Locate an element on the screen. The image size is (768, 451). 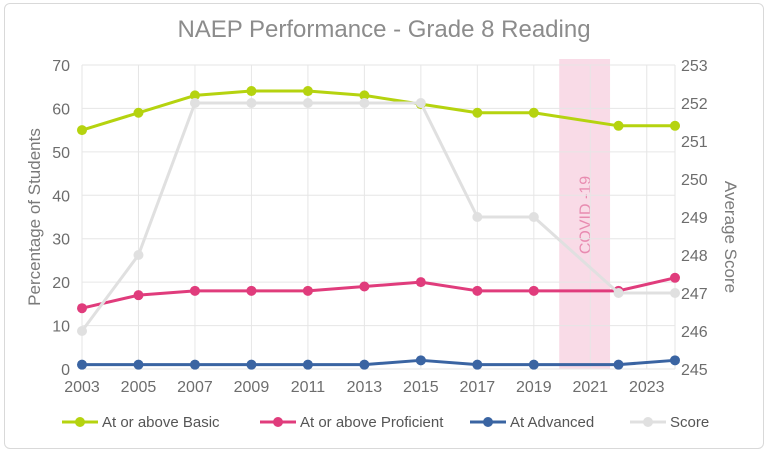
covid-label: COVID -19 is located at coordinates (586, 215).